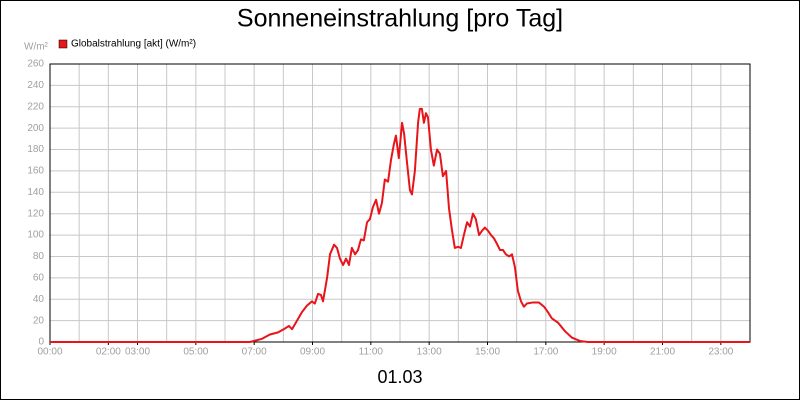  Describe the element at coordinates (254, 352) in the screenshot. I see `x-tick-label: 07:00` at that location.